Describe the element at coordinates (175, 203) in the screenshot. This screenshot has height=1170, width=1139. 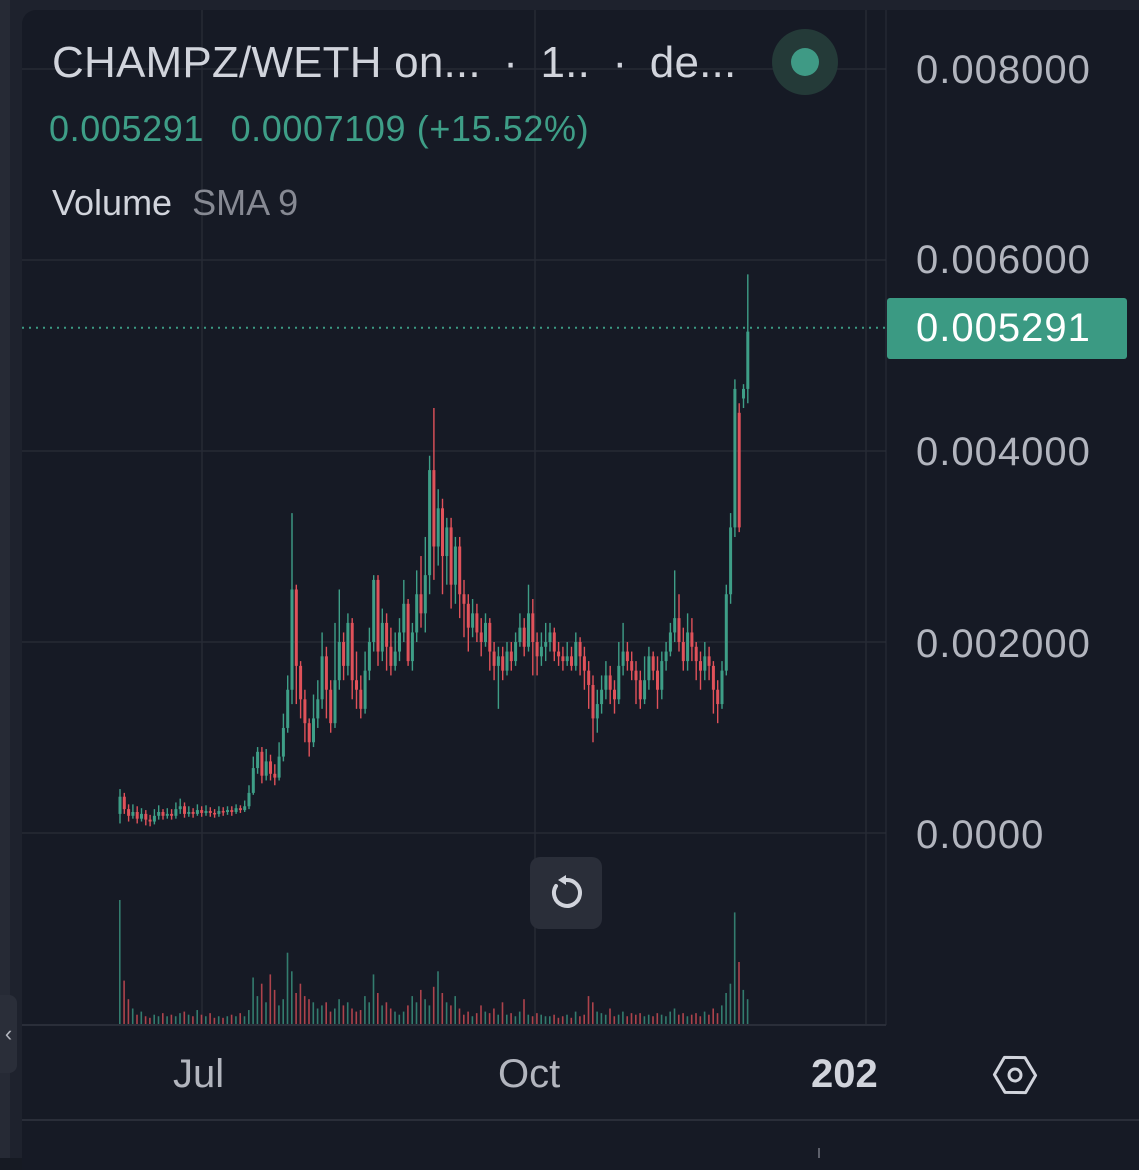
I see `volume-legend: Volume SMA 9` at that location.